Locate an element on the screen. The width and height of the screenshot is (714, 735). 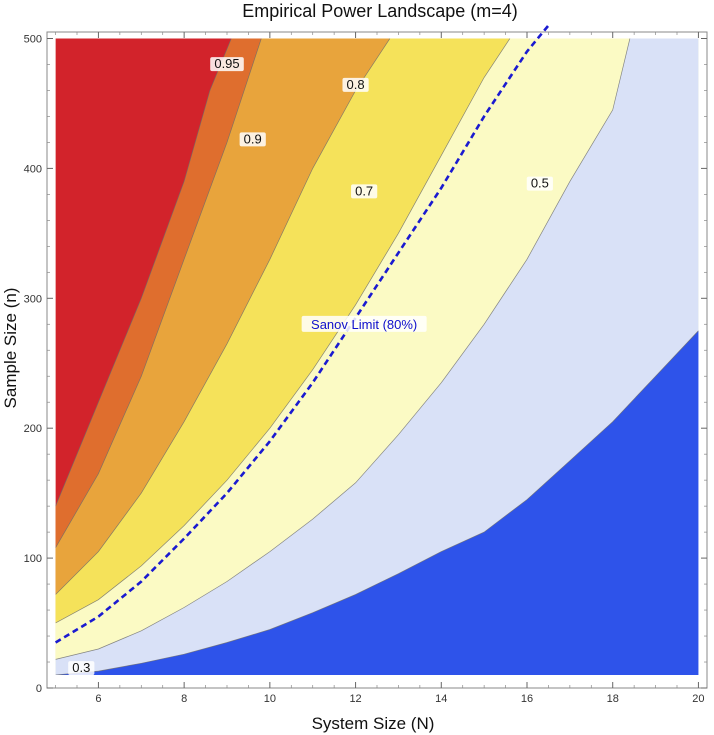
contour-label-bg-0.5 is located at coordinates (539, 183).